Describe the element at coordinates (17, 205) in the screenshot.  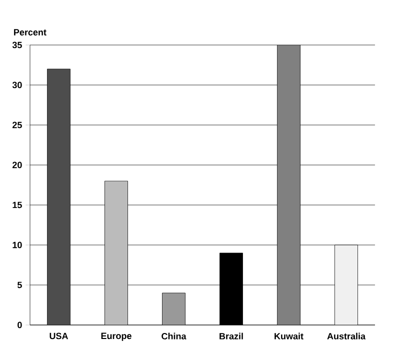
I see `y-tick-label: 15` at that location.